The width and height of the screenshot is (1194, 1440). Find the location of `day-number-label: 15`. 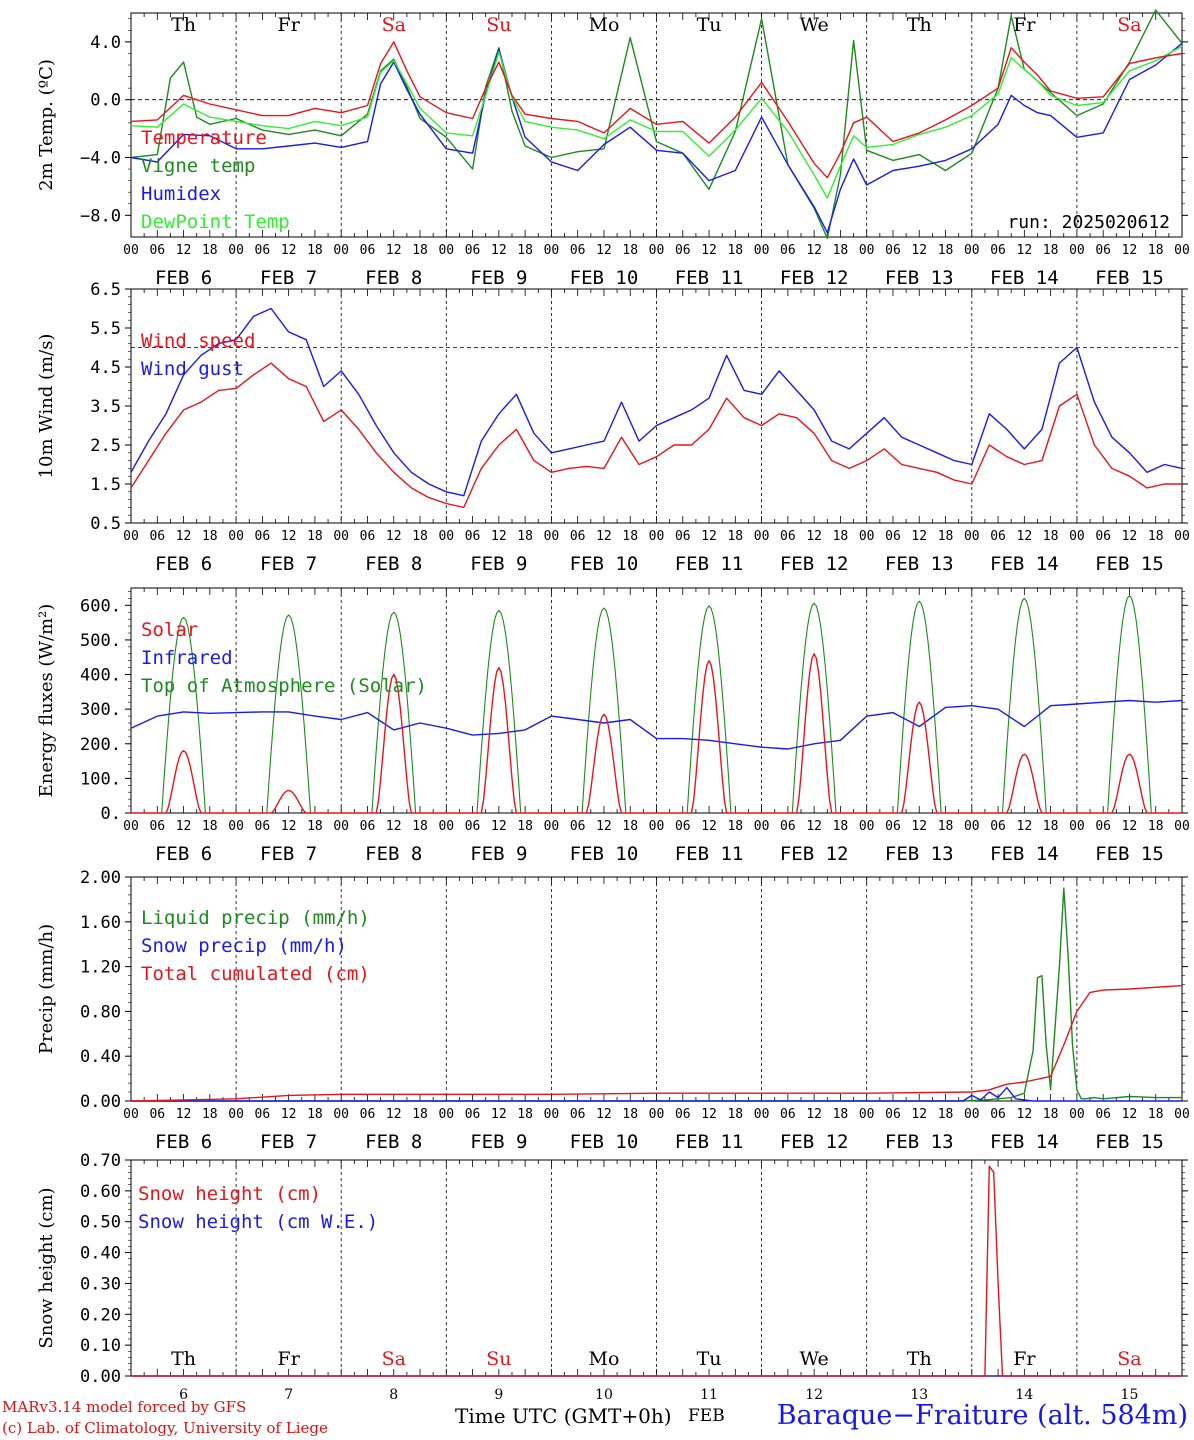

day-number-label: 15 is located at coordinates (1130, 1395).